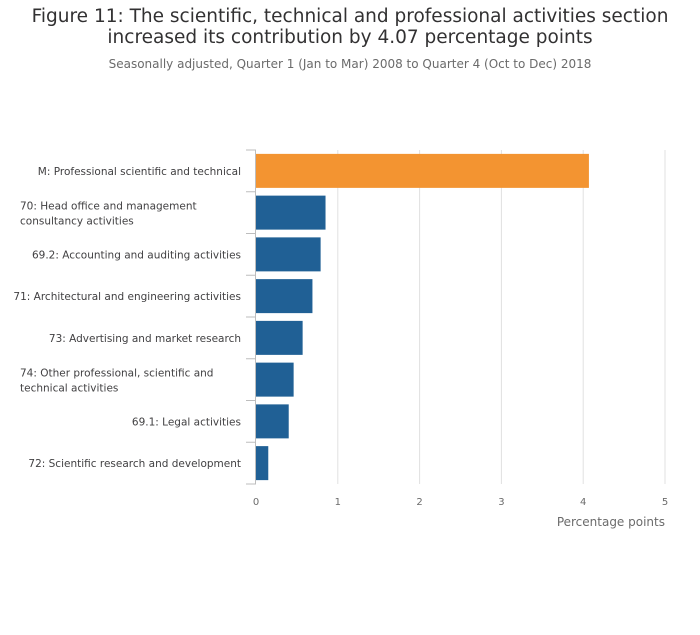 The height and width of the screenshot is (635, 700). What do you see at coordinates (186, 422) in the screenshot?
I see `category-label-6: 69.1: Legal activities` at bounding box center [186, 422].